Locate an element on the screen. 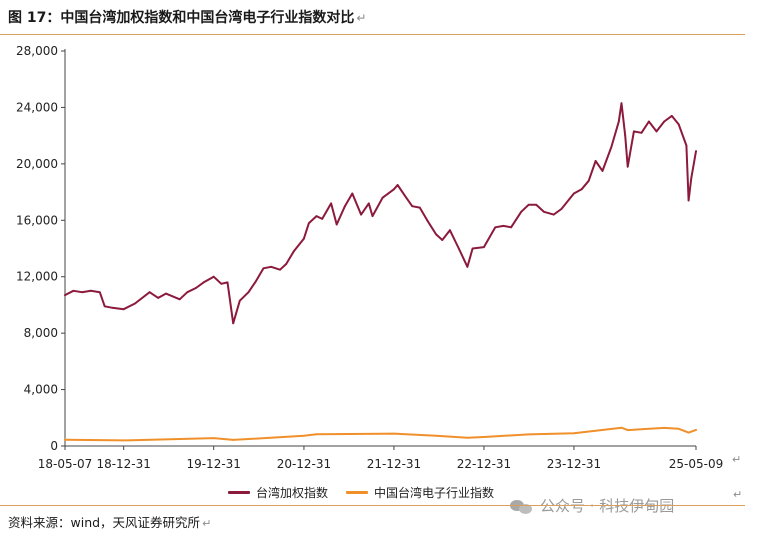  chart-title-text: 图 17：中国台湾加权指数和中国台湾电子行业指数对比 is located at coordinates (181, 18).